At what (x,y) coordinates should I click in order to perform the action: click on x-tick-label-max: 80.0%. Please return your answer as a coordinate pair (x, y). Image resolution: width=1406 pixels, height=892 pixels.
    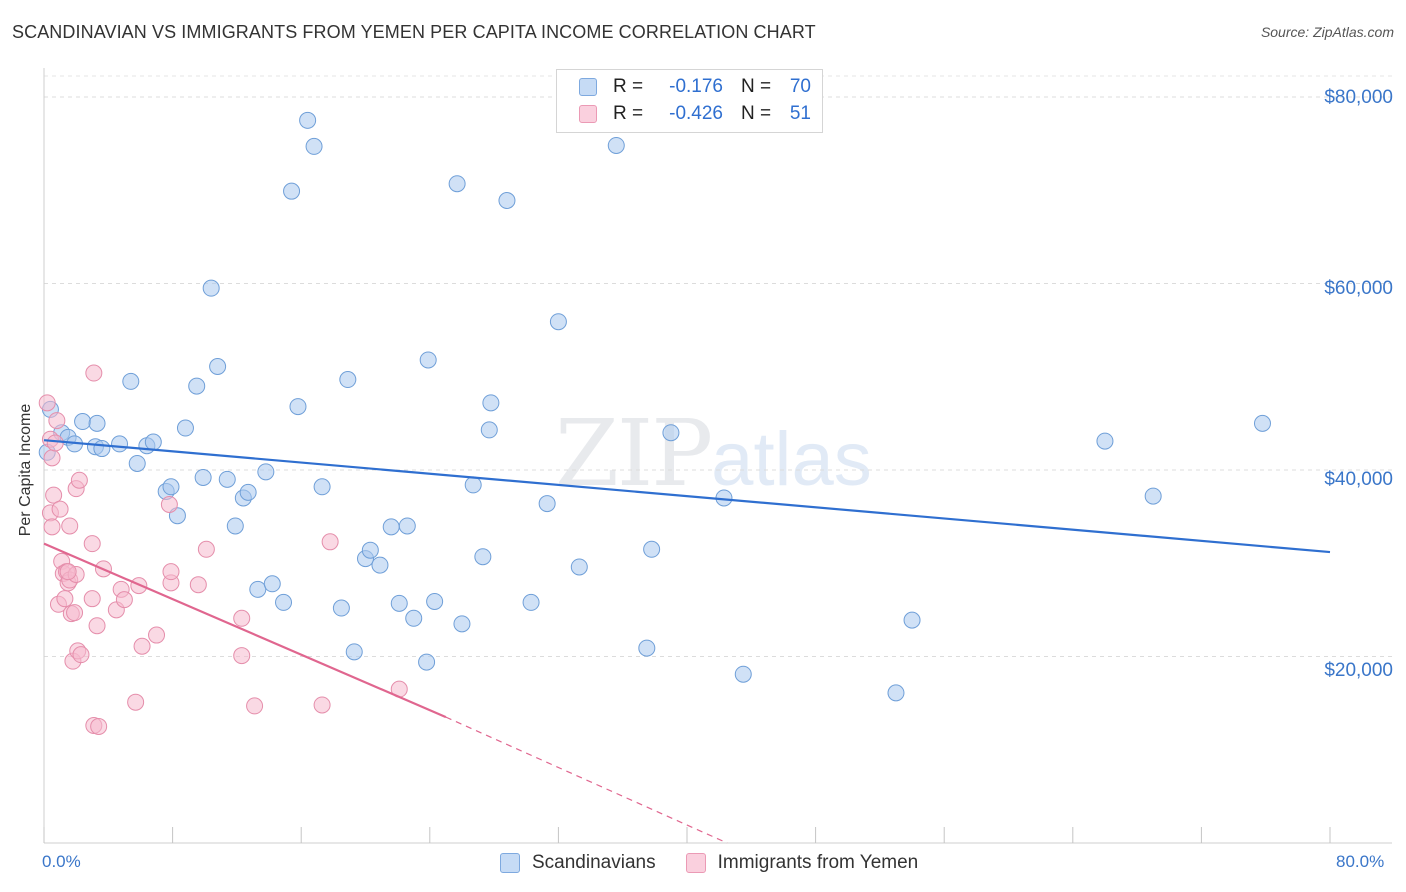
    Looking at the image, I should click on (1360, 861).